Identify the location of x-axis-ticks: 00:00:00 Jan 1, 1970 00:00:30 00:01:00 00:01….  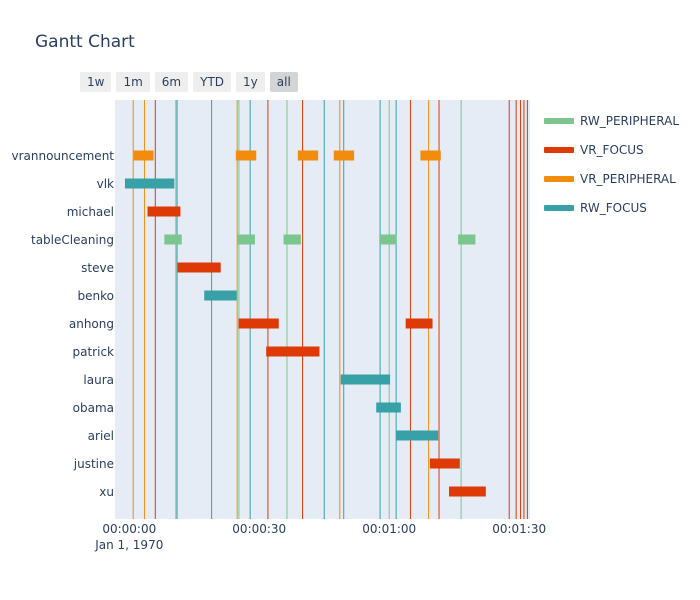
(320, 537).